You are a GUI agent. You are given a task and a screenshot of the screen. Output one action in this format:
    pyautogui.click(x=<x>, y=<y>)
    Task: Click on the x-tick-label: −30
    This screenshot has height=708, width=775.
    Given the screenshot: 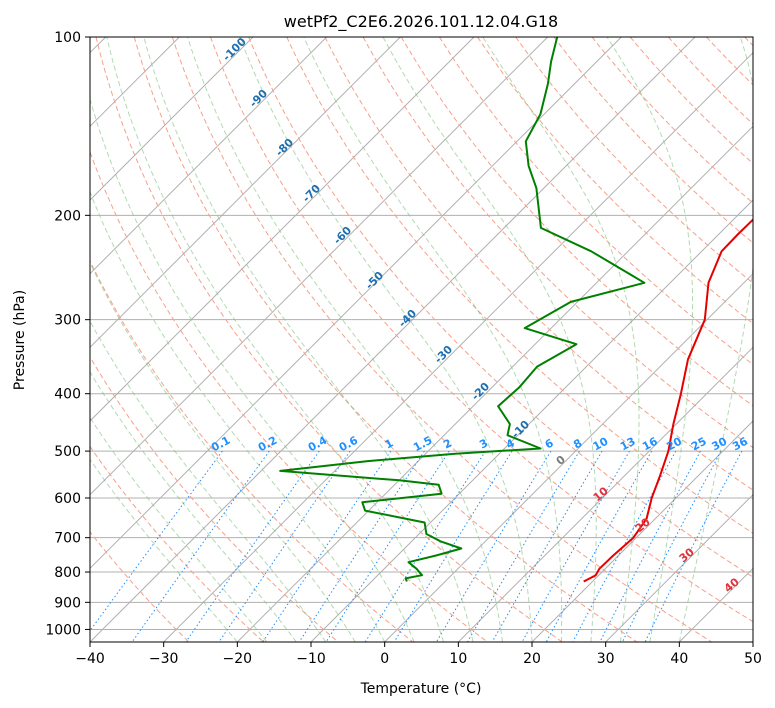 What is the action you would take?
    pyautogui.click(x=164, y=659)
    